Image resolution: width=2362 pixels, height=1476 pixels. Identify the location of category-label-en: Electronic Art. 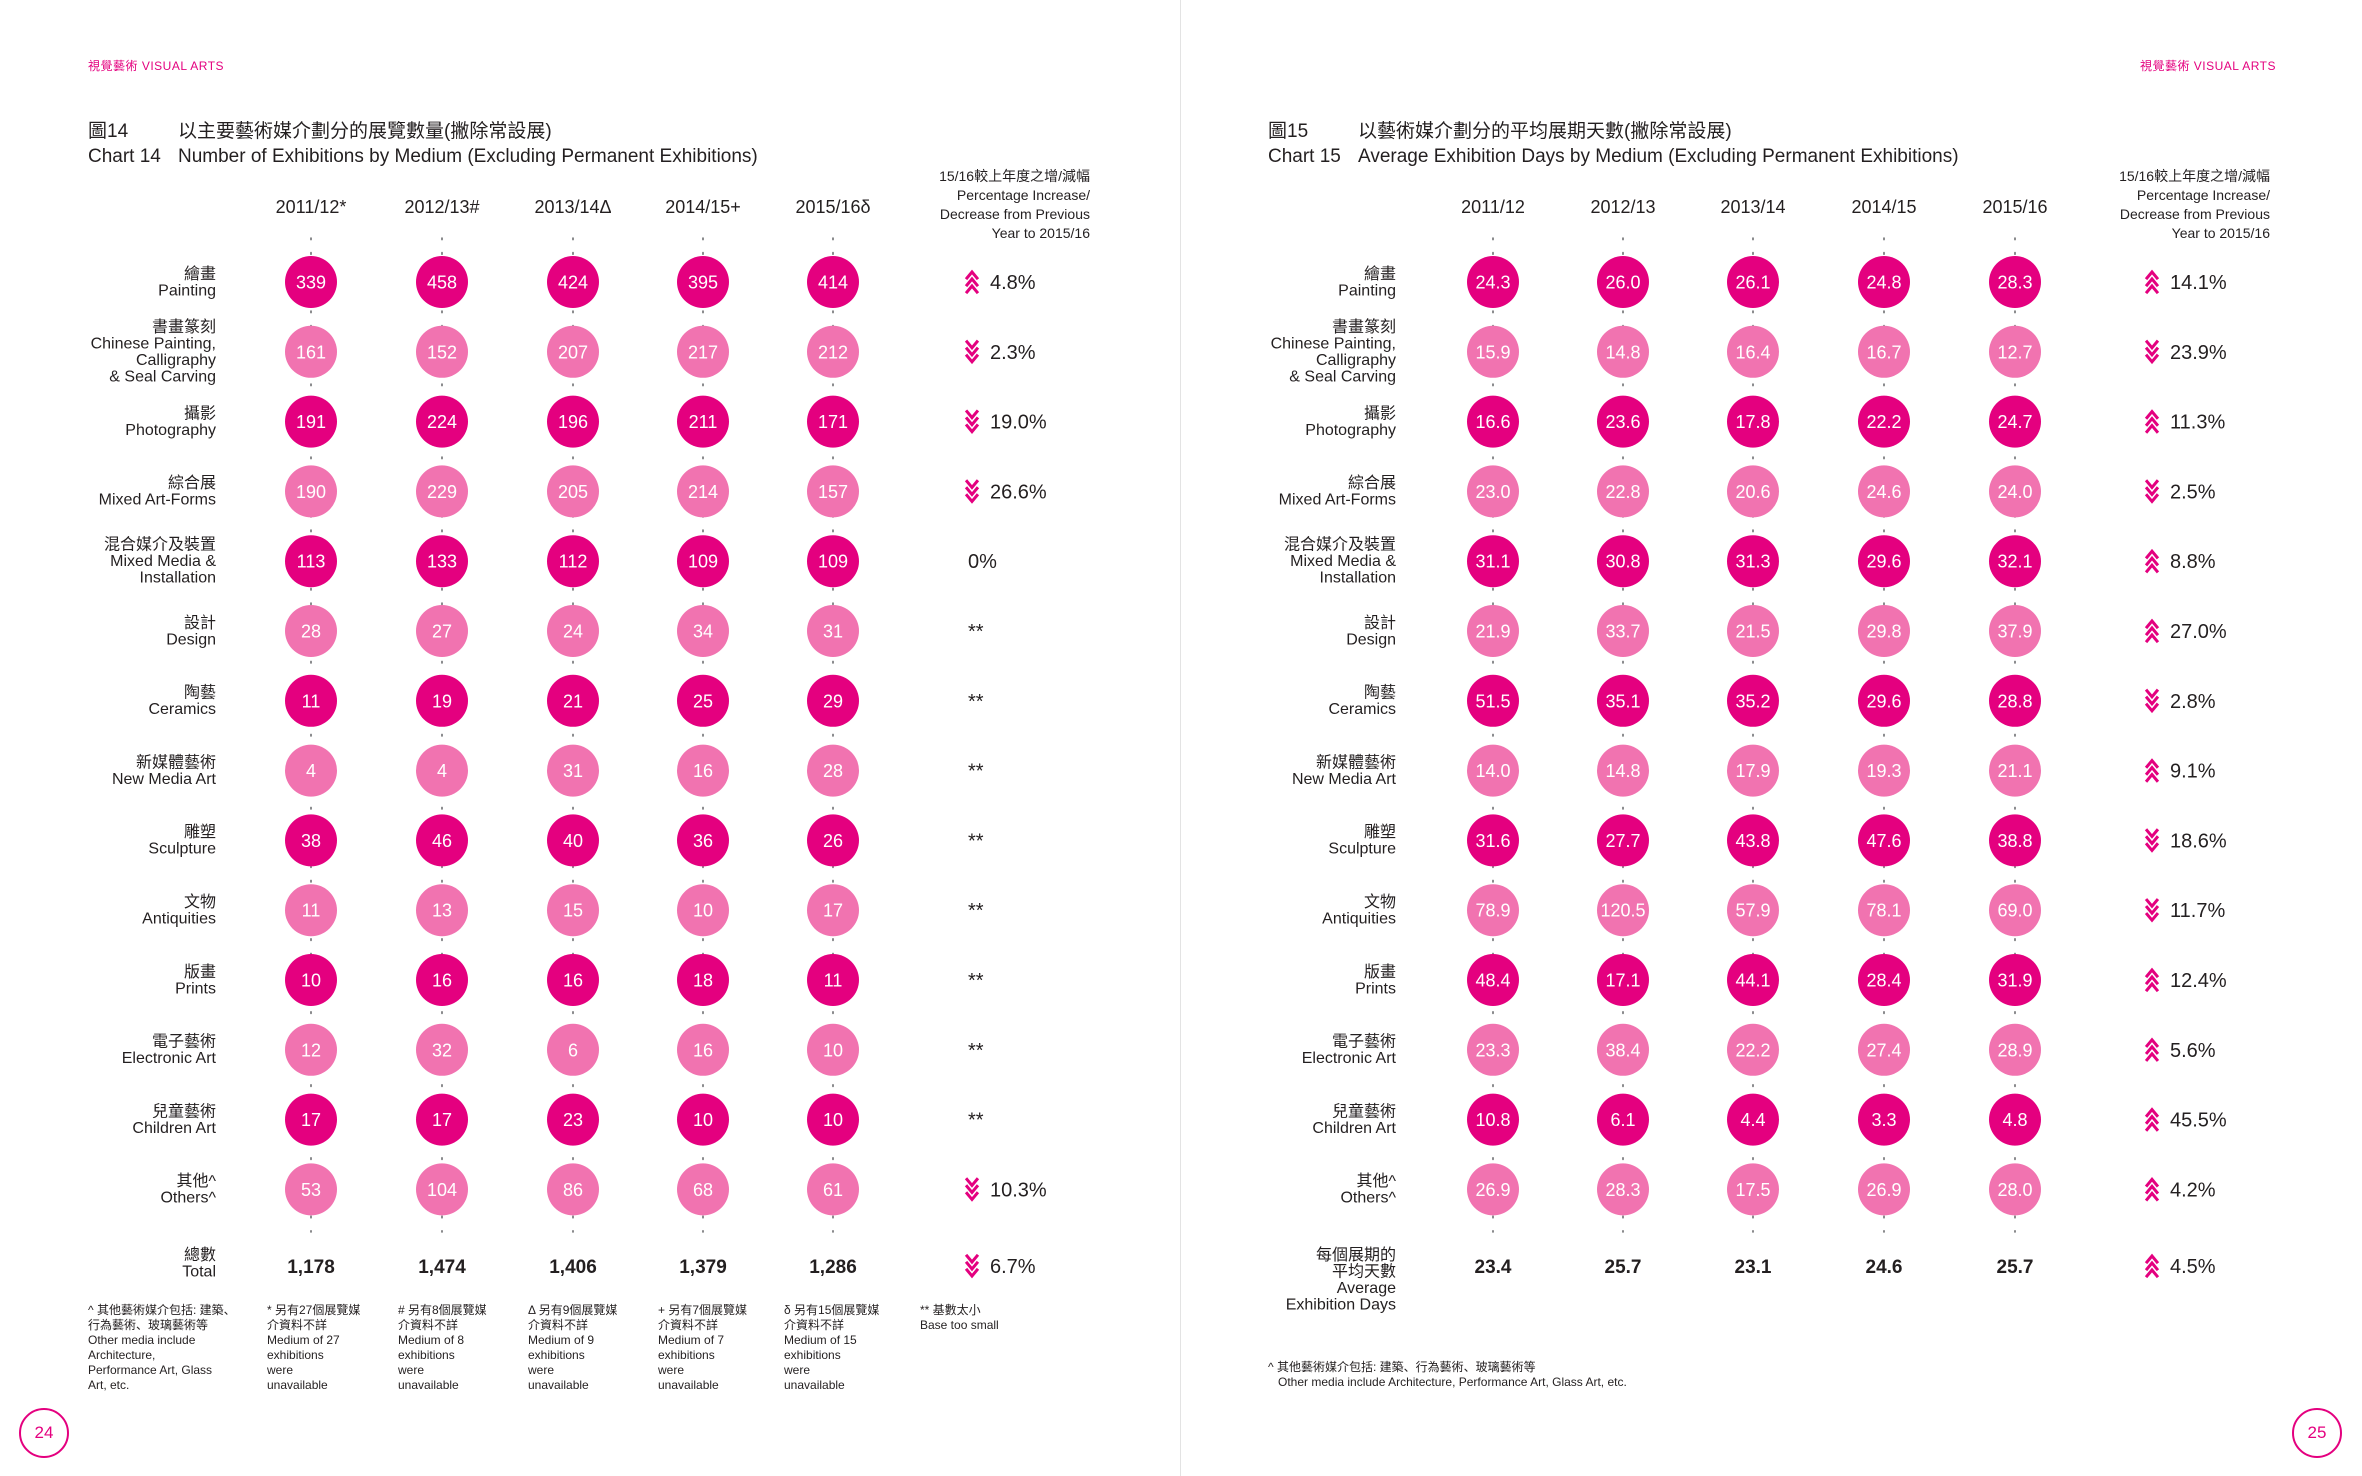
(169, 1058).